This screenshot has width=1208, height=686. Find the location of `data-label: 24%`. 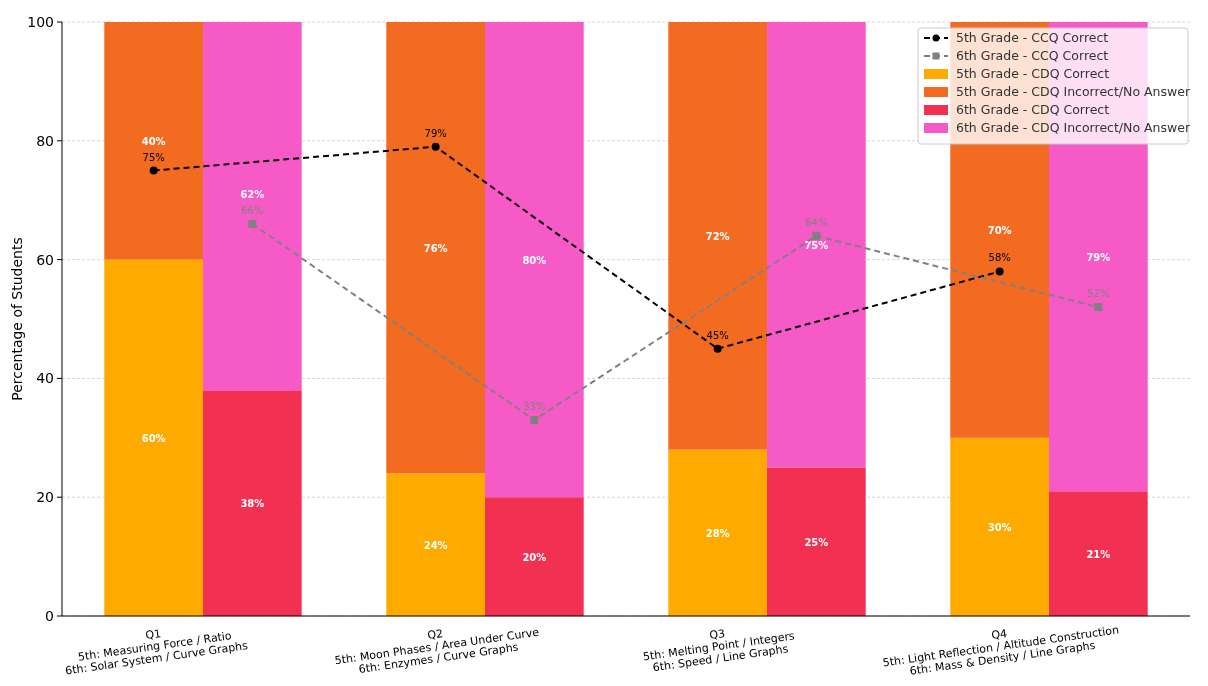

data-label: 24% is located at coordinates (435, 545).